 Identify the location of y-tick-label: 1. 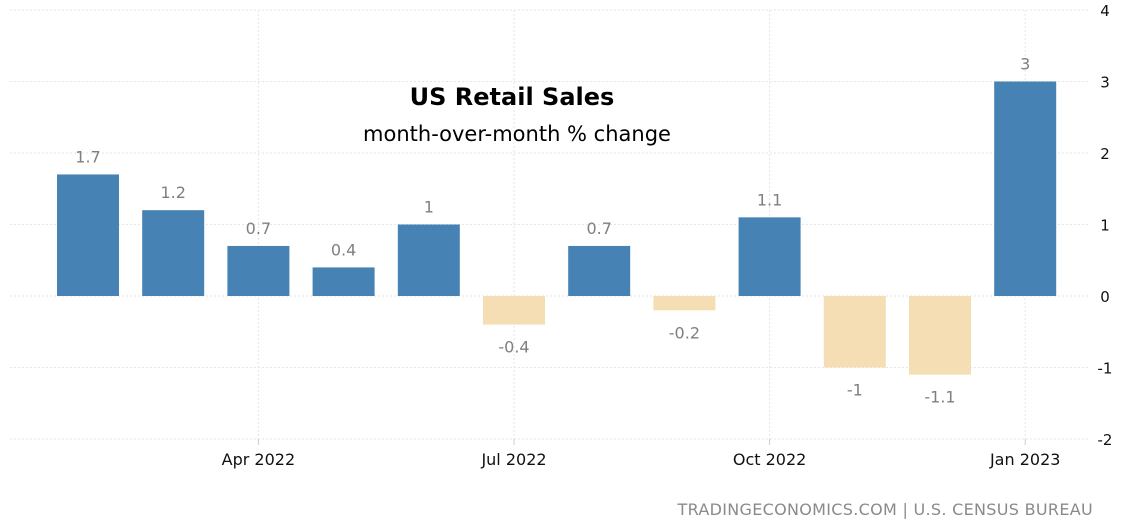
(1105, 226).